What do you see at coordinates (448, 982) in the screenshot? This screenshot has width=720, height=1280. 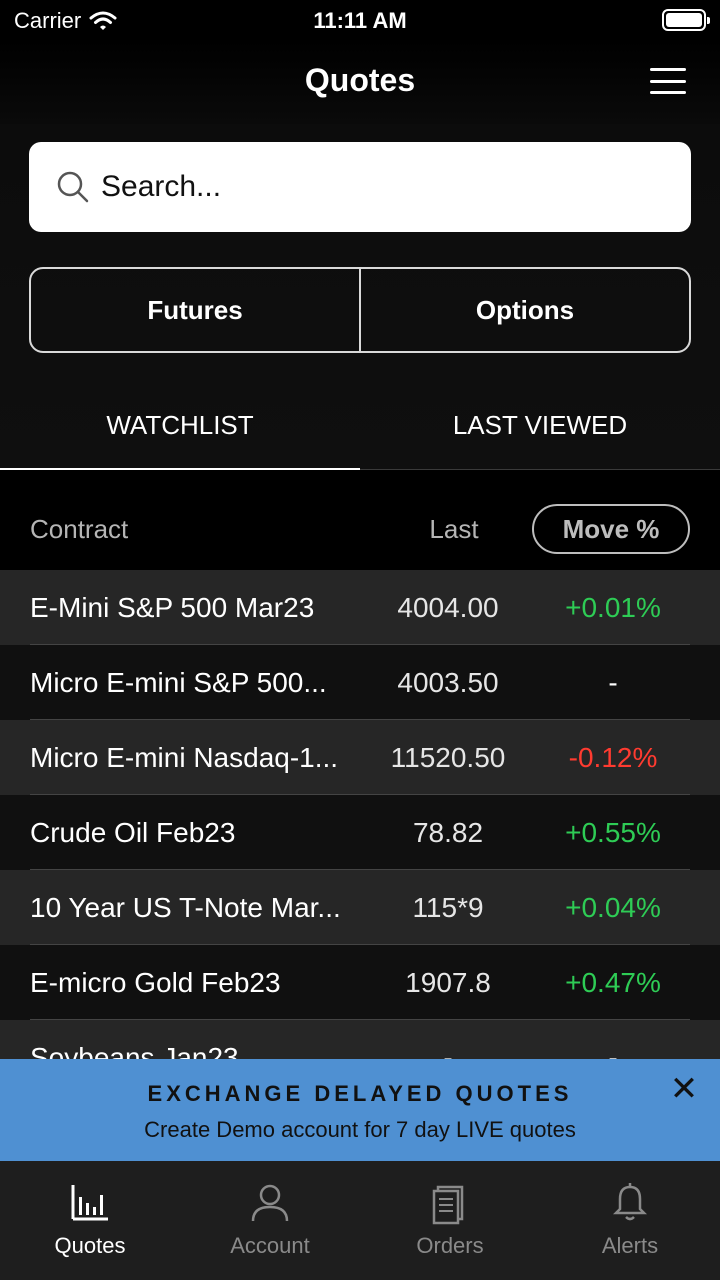 I see `last-price: 1907.8` at bounding box center [448, 982].